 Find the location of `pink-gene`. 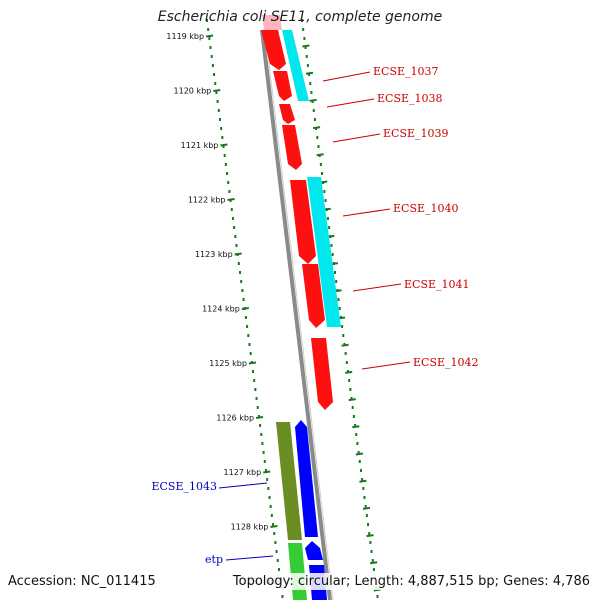

pink-gene is located at coordinates (272, 22).